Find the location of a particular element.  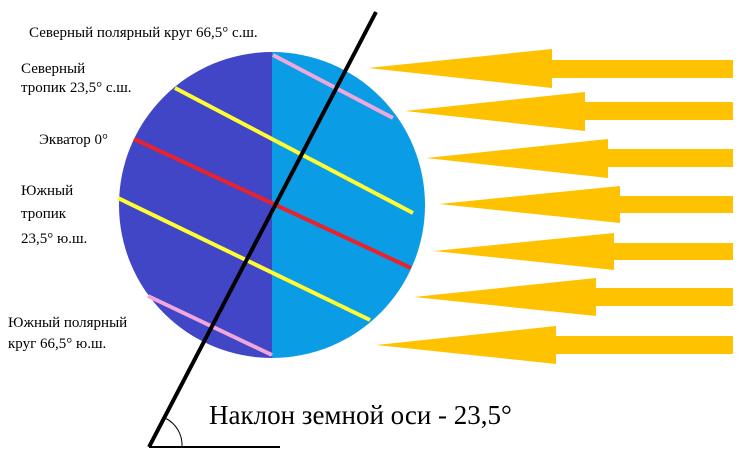

globe-day-side is located at coordinates (348, 205).